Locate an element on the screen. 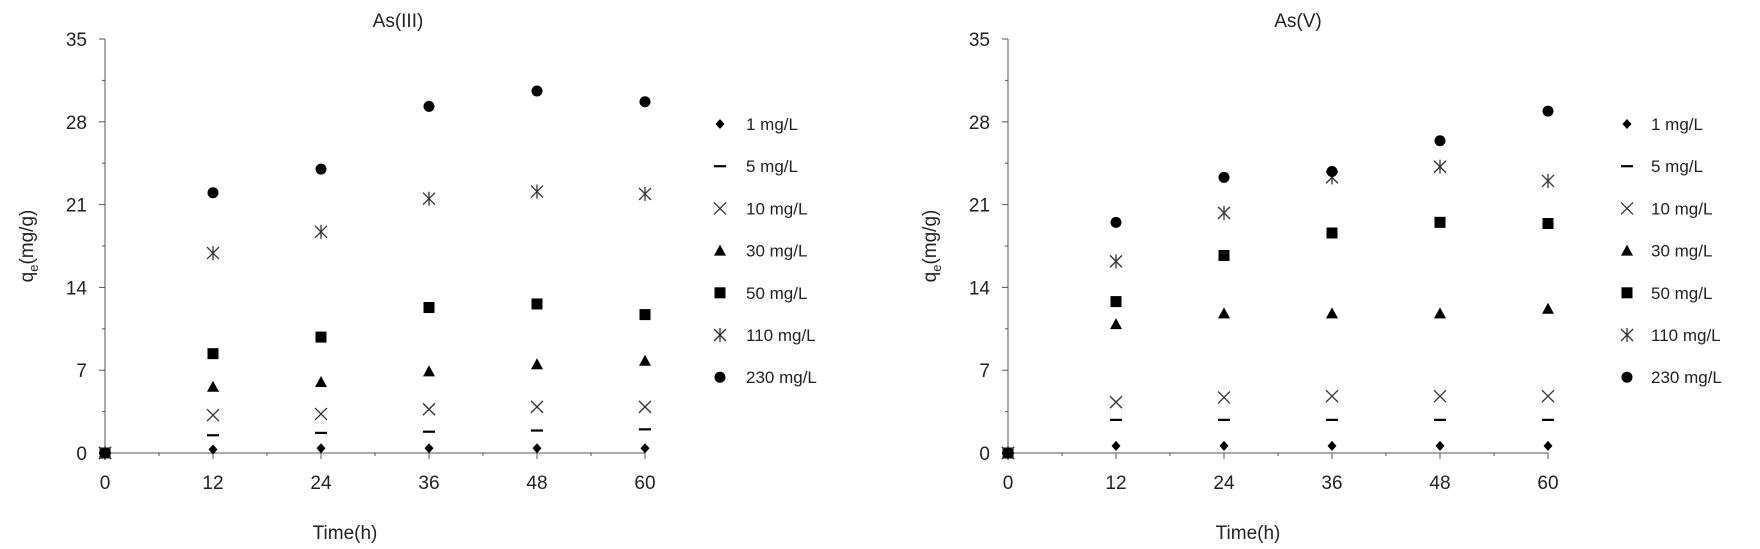 This screenshot has height=549, width=1760. chart-title: As(III) is located at coordinates (398, 21).